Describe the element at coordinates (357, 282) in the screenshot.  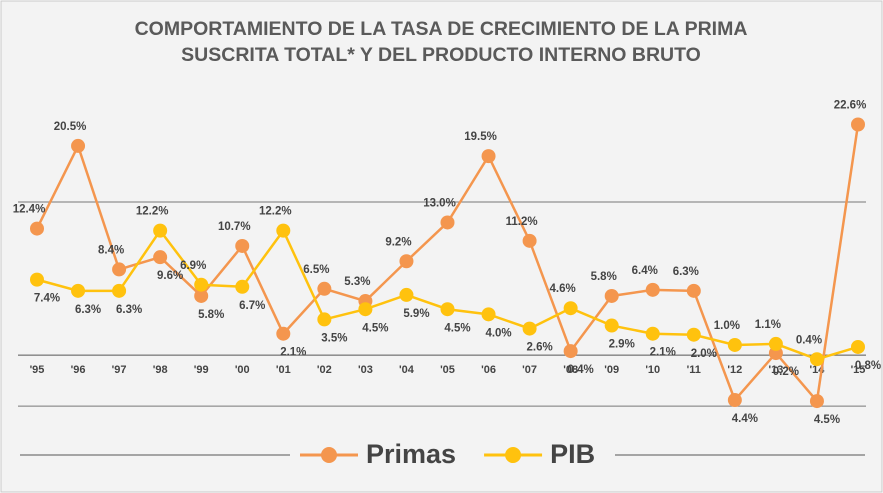
I see `data-label: 5.3%` at that location.